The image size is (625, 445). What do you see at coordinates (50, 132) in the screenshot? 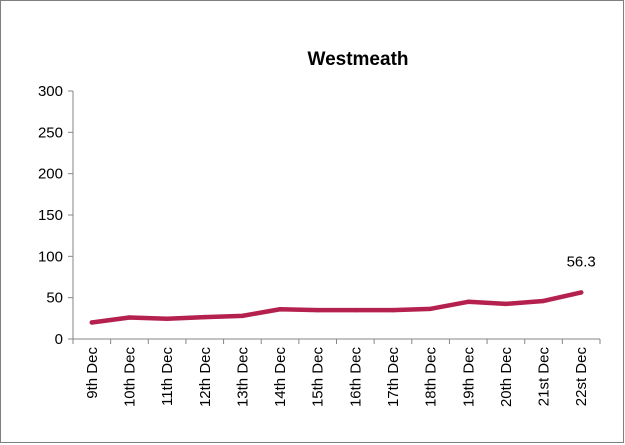
I see `y-tick-label: 250` at bounding box center [50, 132].